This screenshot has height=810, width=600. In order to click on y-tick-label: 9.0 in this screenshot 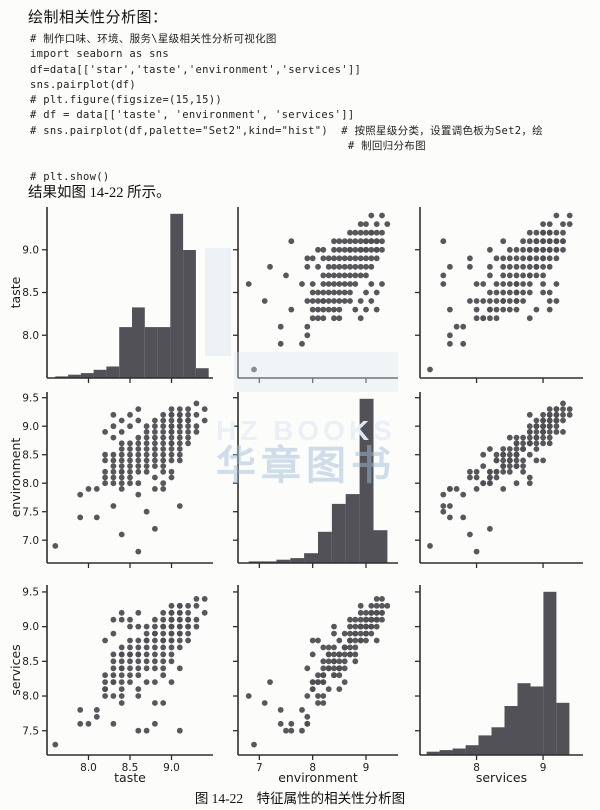, I will do `click(30, 627)`.